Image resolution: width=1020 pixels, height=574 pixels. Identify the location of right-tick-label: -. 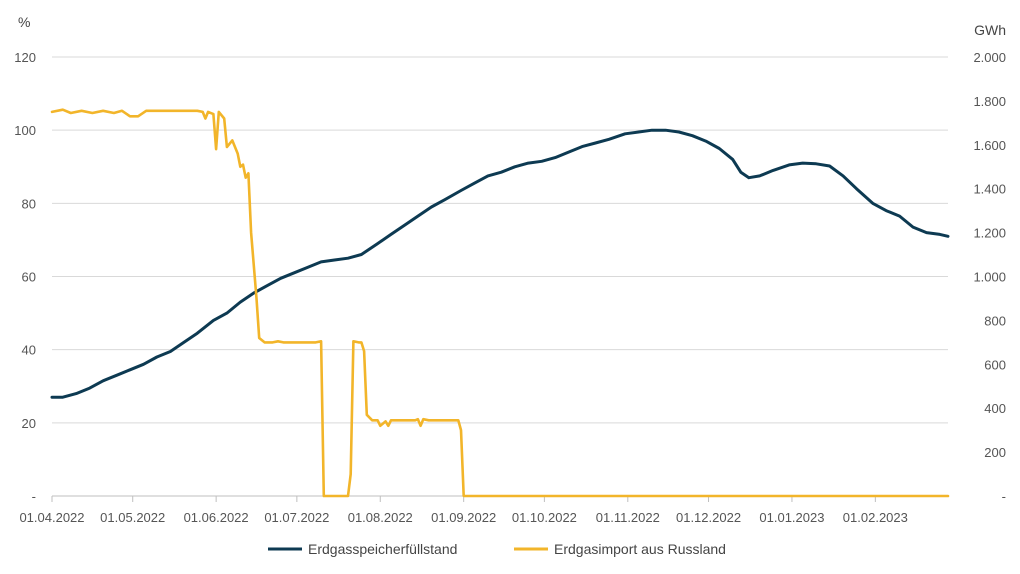
(1004, 496).